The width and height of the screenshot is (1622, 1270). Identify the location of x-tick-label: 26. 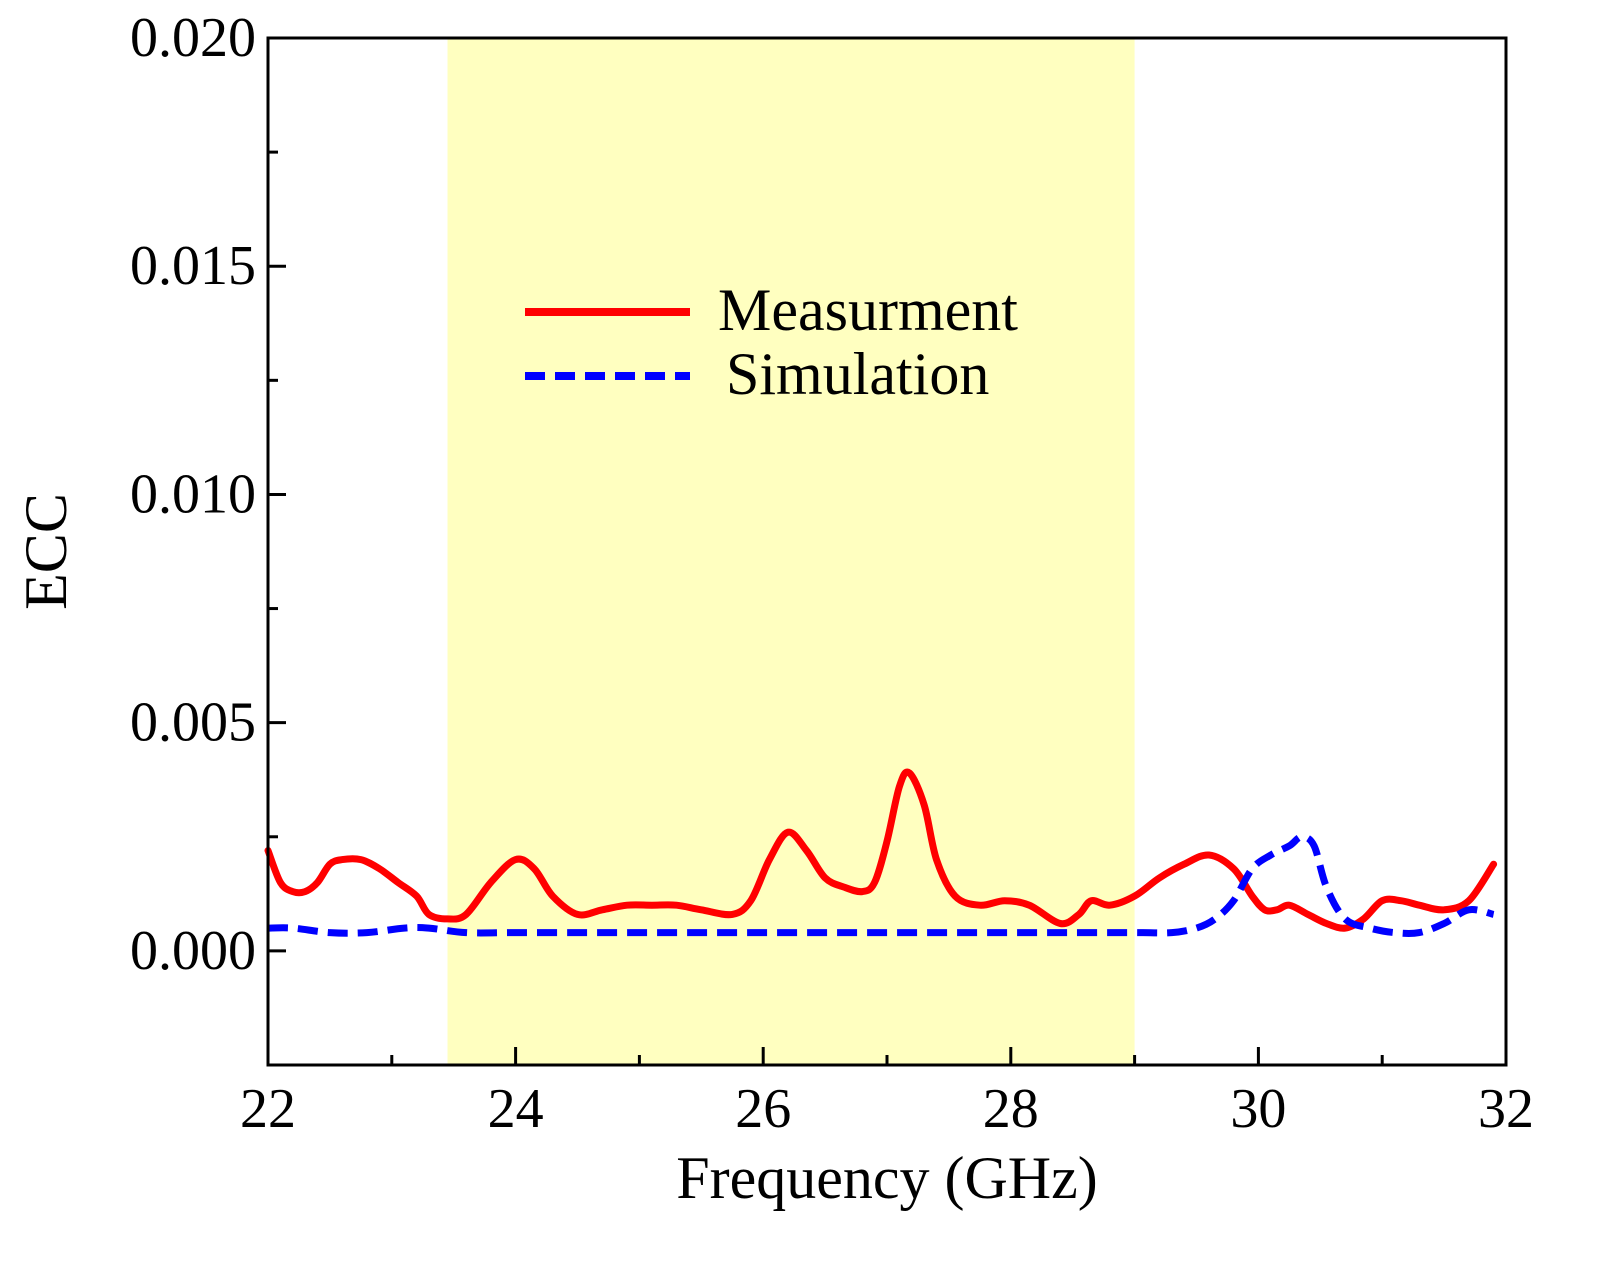
(763, 1109).